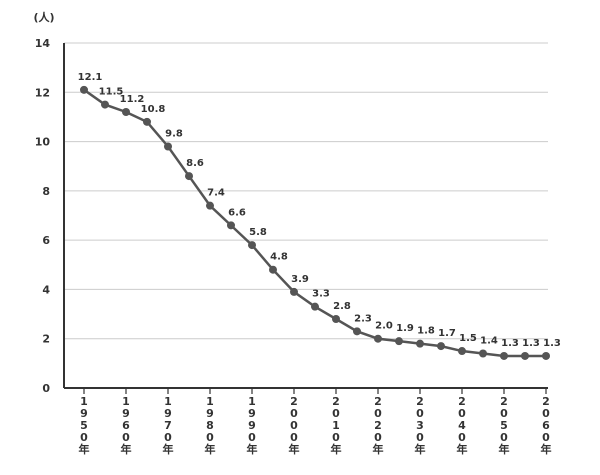  Describe the element at coordinates (300, 279) in the screenshot. I see `data-label: 3.9` at that location.